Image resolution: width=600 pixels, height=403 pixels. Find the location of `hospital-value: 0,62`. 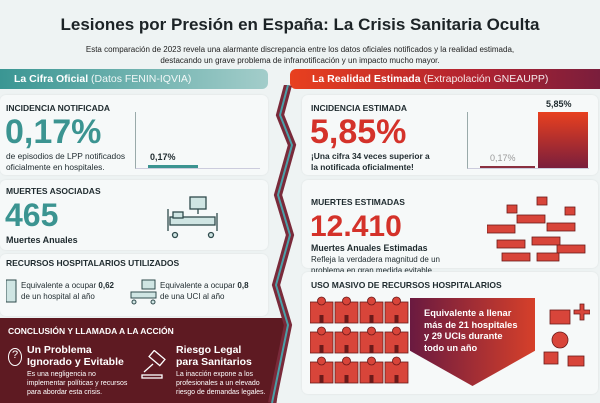

hospital-value: 0,62 is located at coordinates (106, 285).